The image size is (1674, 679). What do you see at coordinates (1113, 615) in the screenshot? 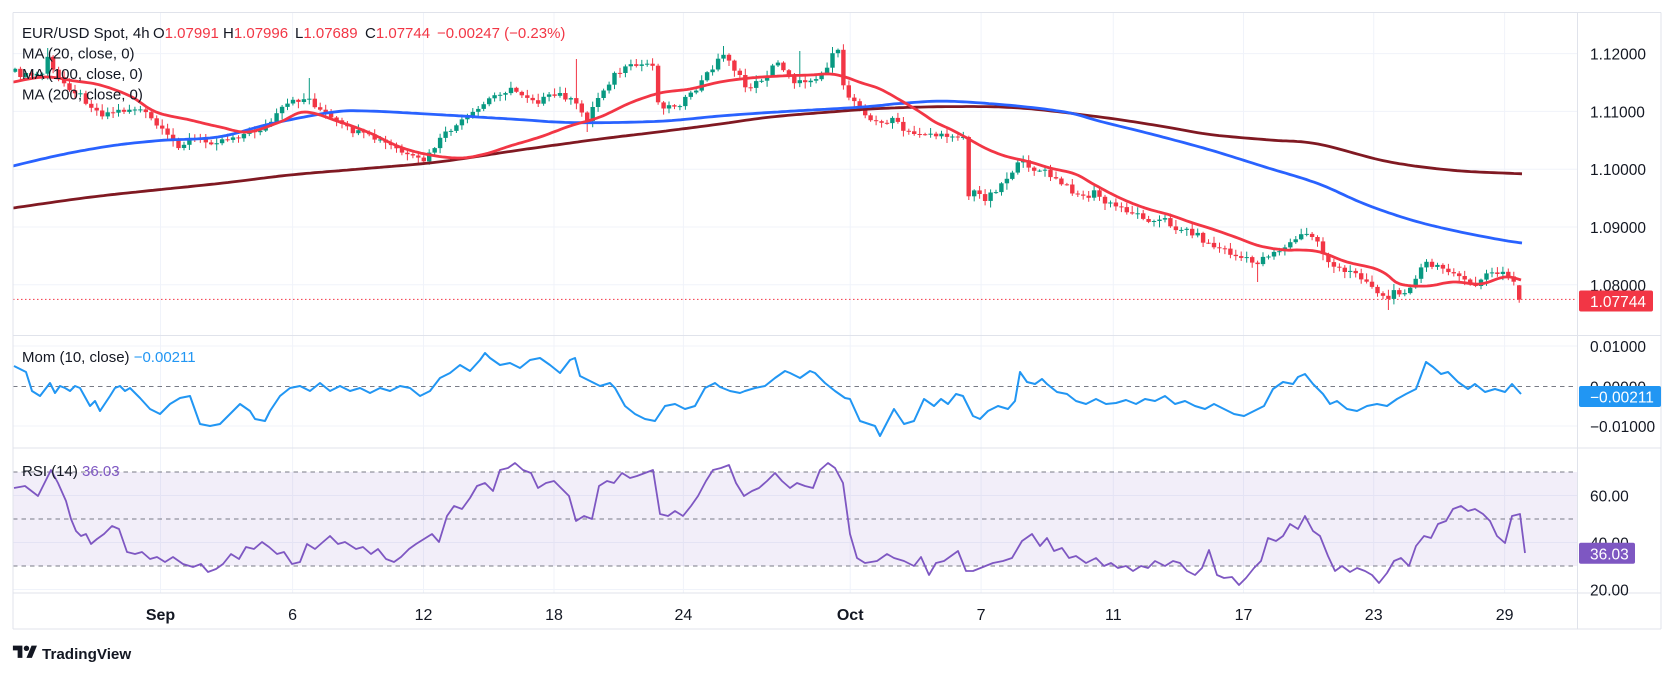
I see `svg-text: 11` at bounding box center [1113, 615].